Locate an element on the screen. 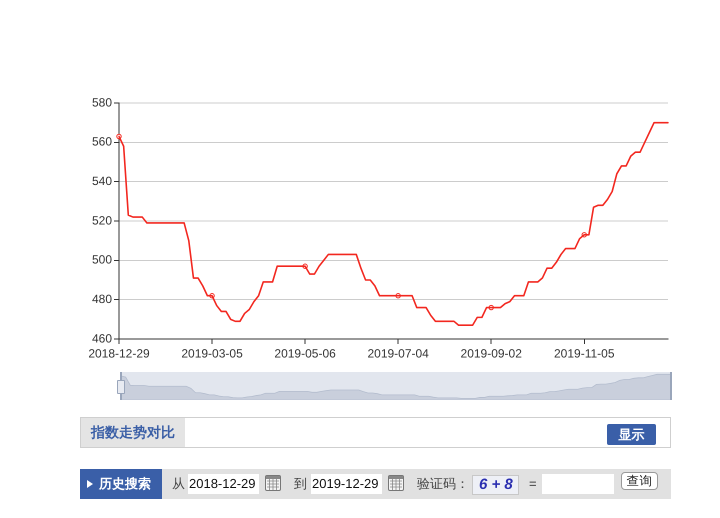 This screenshot has height=518, width=720. tab: 历史搜索 is located at coordinates (121, 484).